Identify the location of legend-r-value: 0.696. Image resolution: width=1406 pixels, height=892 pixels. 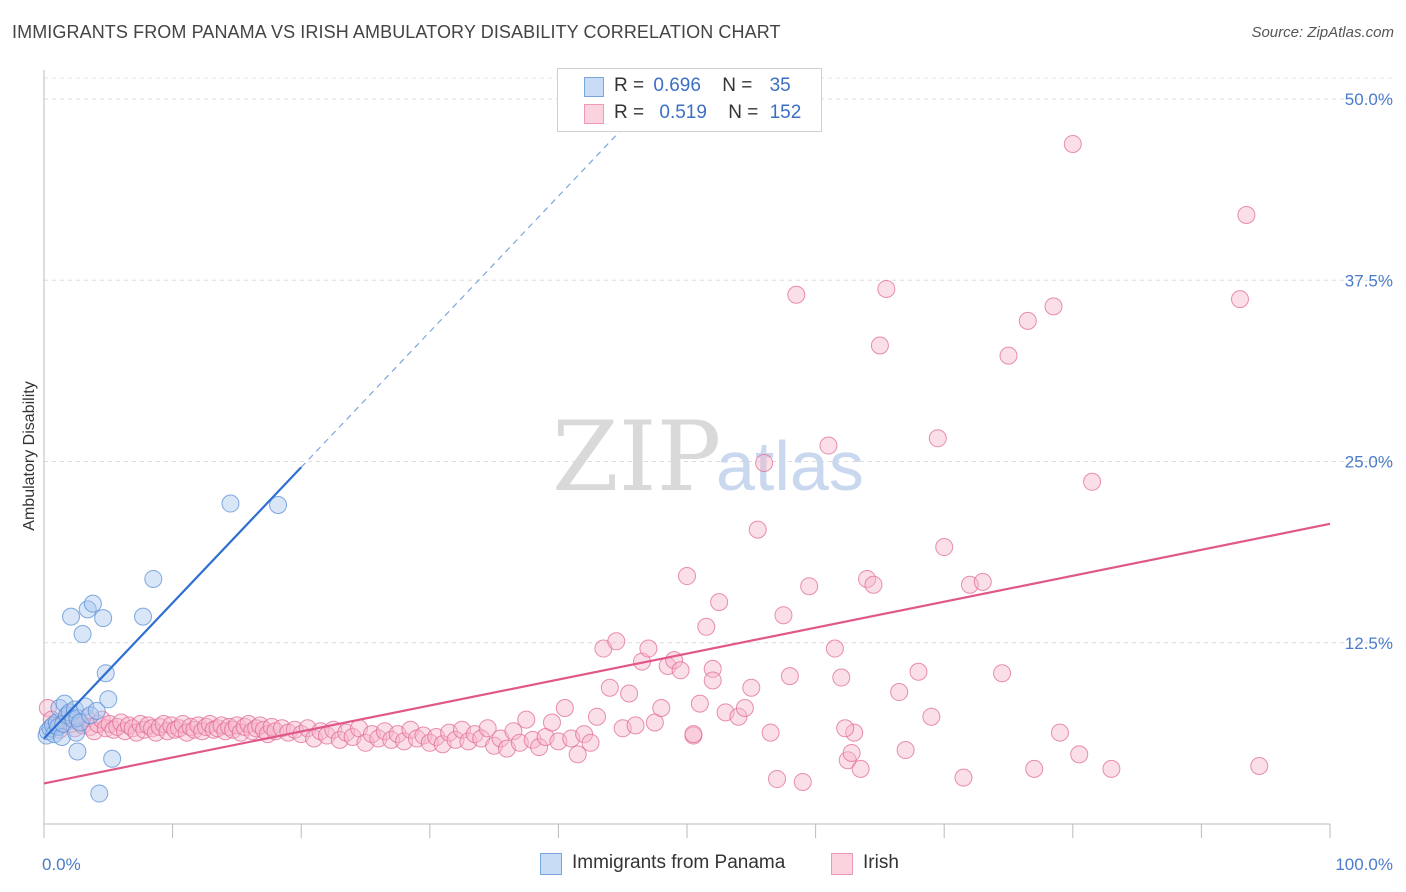
(677, 85).